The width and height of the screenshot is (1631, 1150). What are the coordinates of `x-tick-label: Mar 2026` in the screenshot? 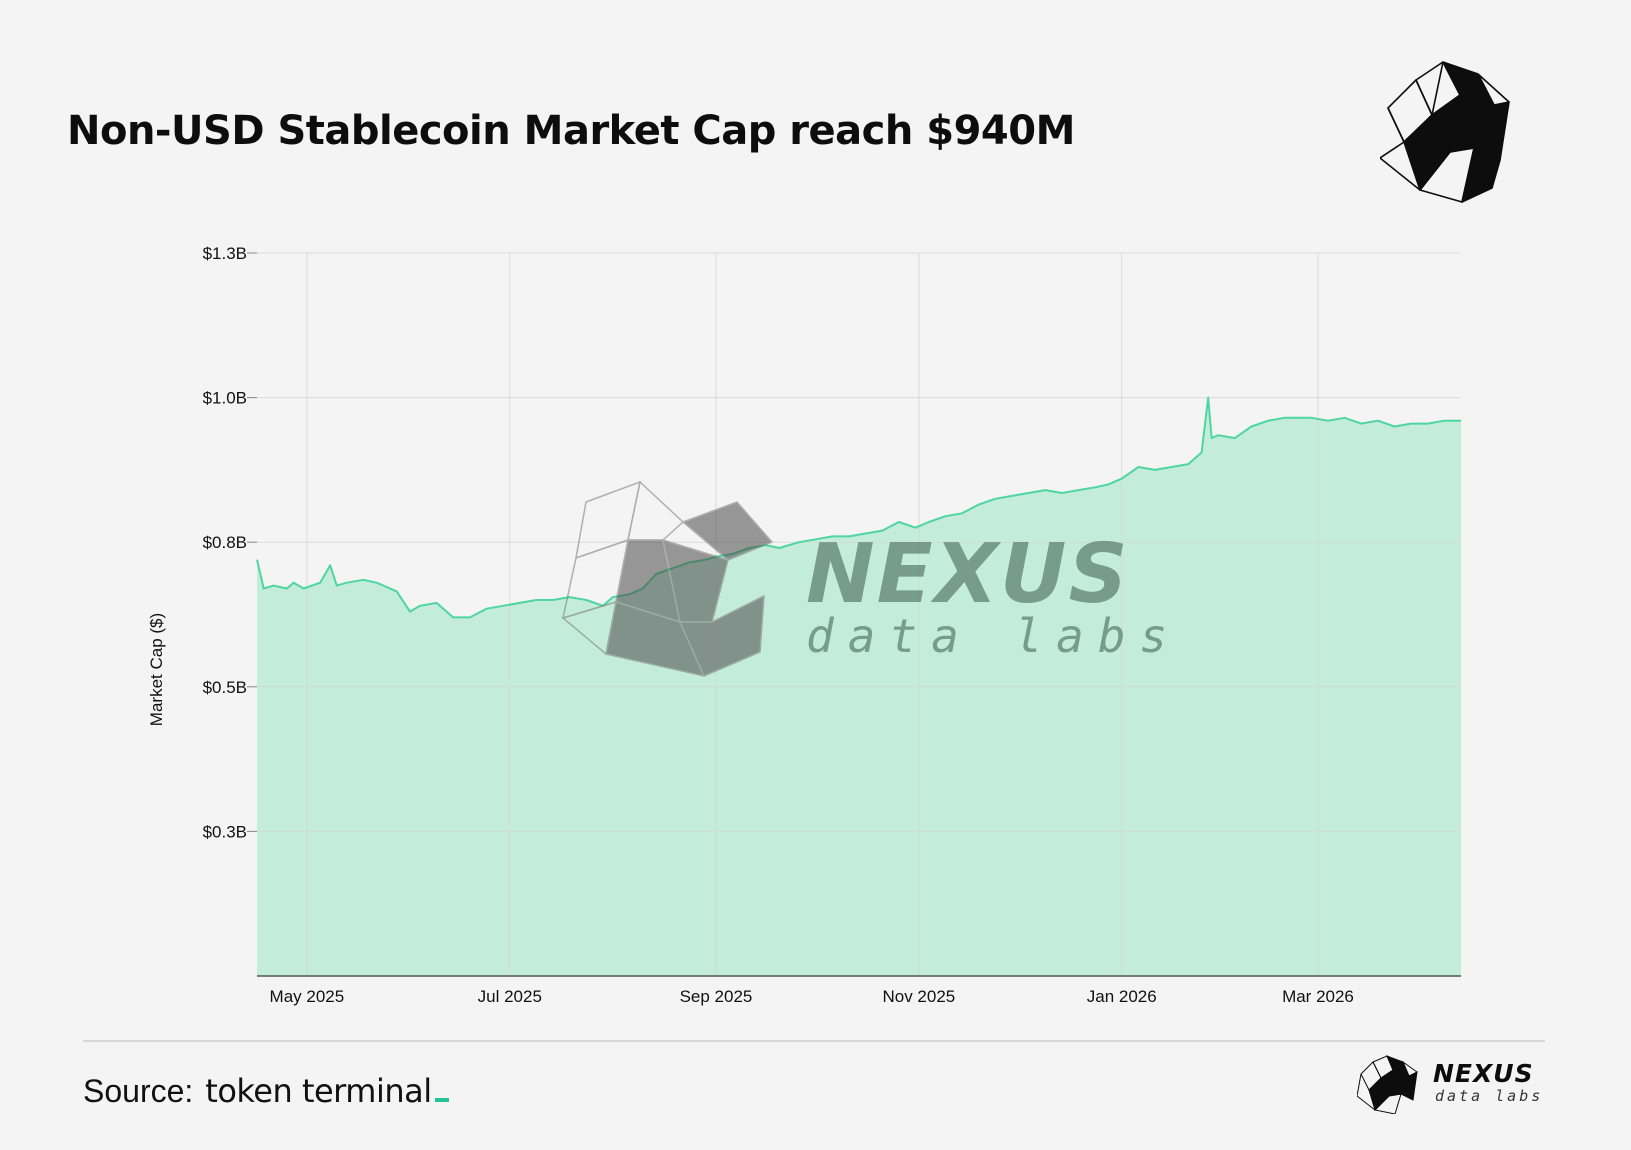 It's located at (1318, 996).